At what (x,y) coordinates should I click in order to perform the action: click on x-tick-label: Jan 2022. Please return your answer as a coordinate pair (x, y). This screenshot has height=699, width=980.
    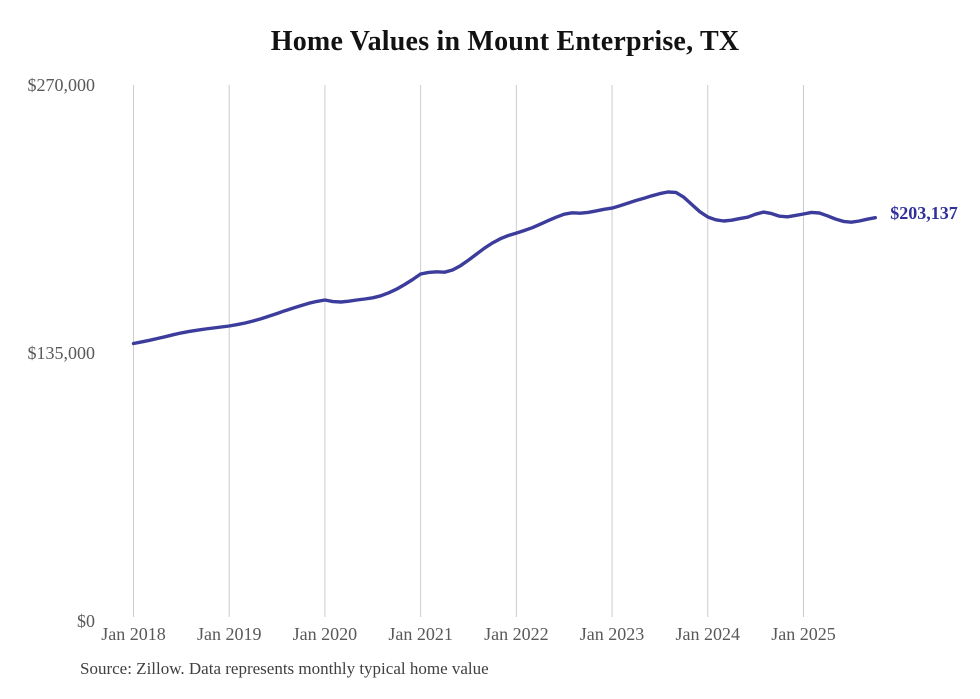
    Looking at the image, I should click on (516, 634).